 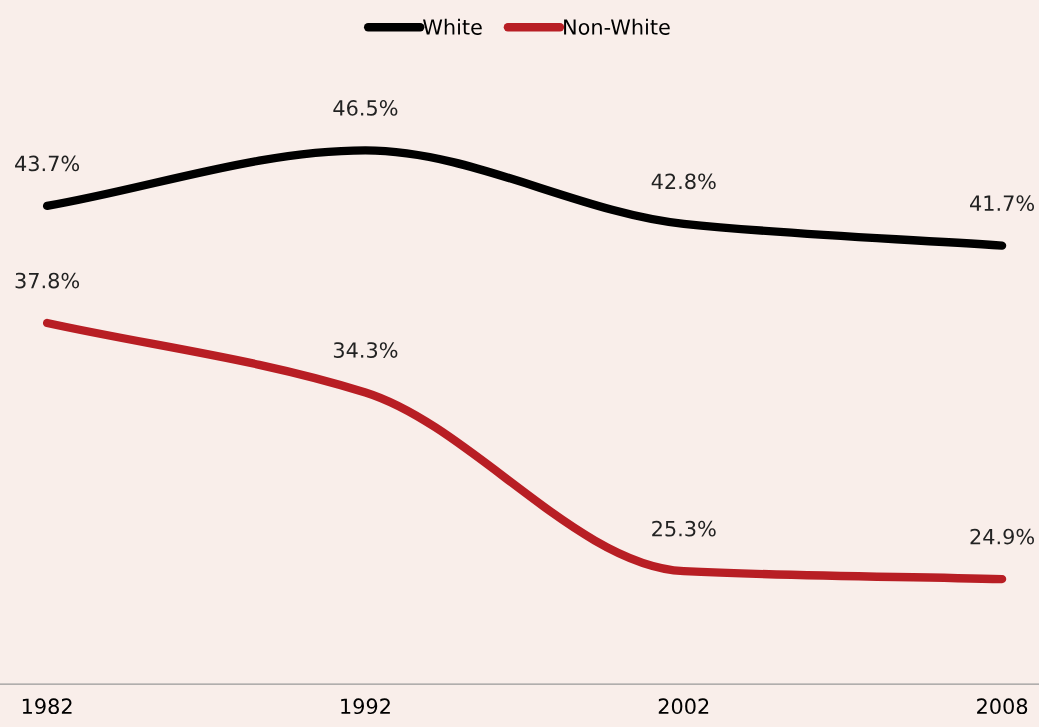 What do you see at coordinates (683, 181) in the screenshot?
I see `data-label: 42.8%` at bounding box center [683, 181].